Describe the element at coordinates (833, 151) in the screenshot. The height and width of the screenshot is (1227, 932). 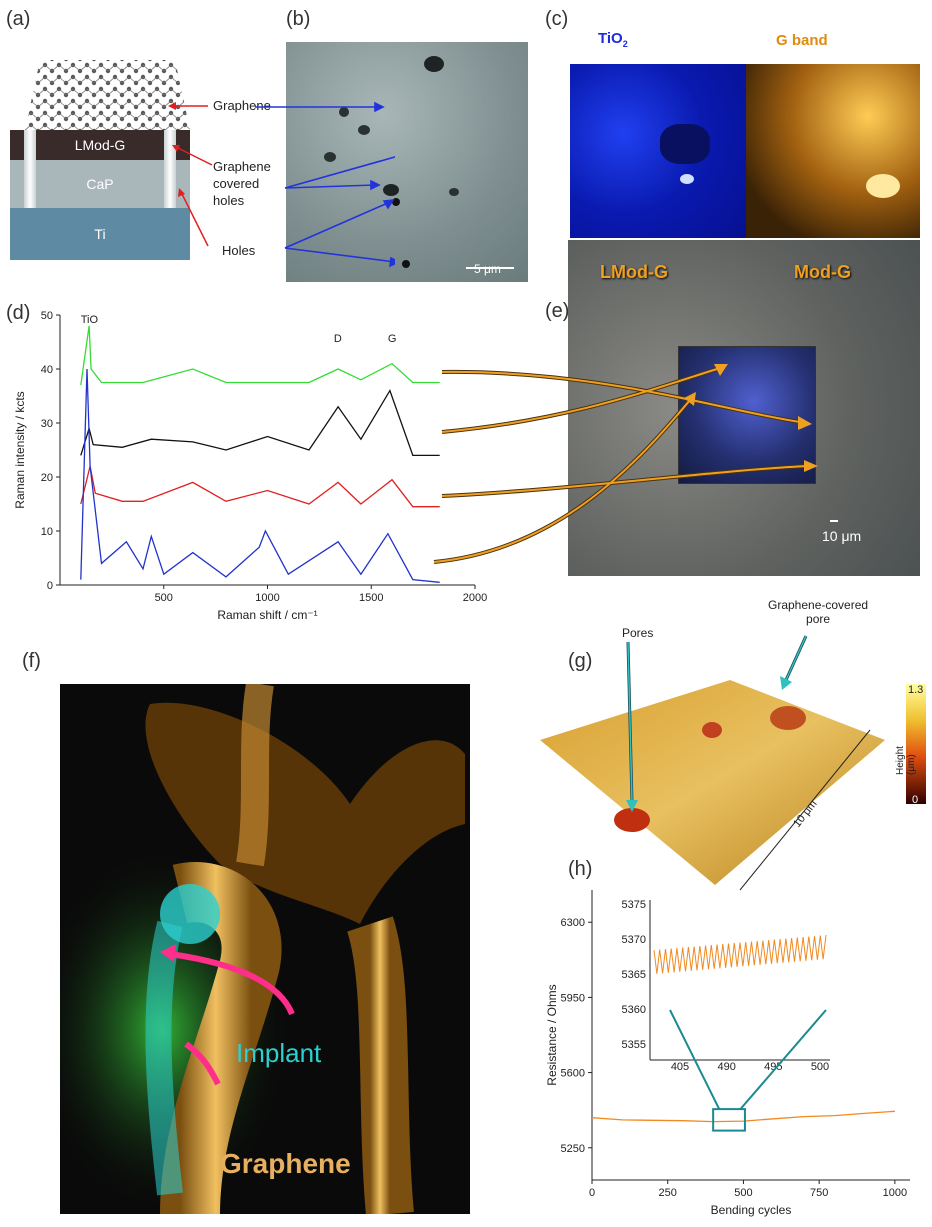
I see `gband-map` at that location.